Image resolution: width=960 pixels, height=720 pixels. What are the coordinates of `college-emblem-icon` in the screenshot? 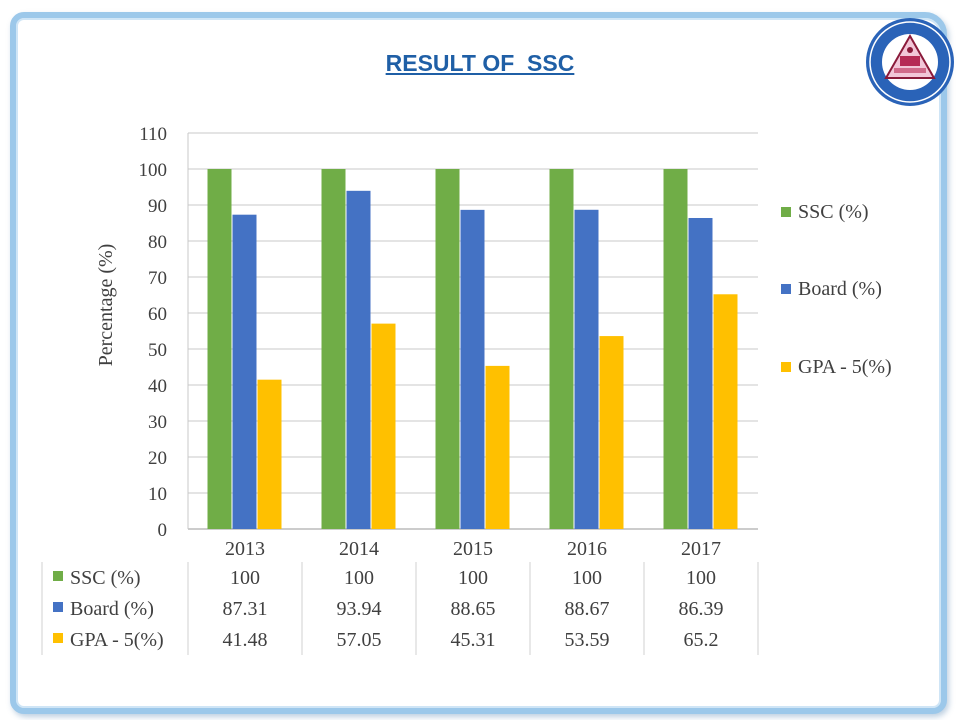 It's located at (910, 62).